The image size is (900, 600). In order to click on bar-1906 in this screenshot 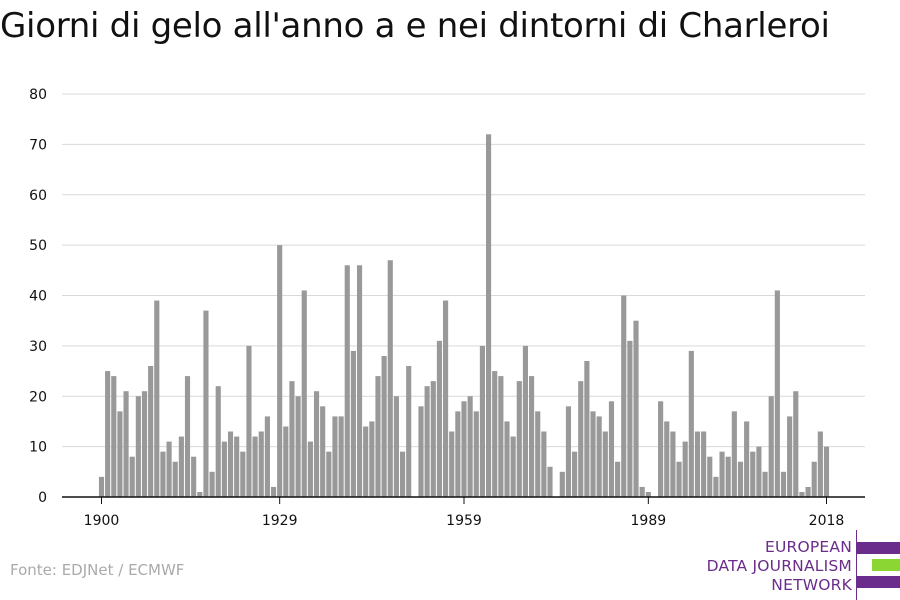, I will do `click(138, 446)`.